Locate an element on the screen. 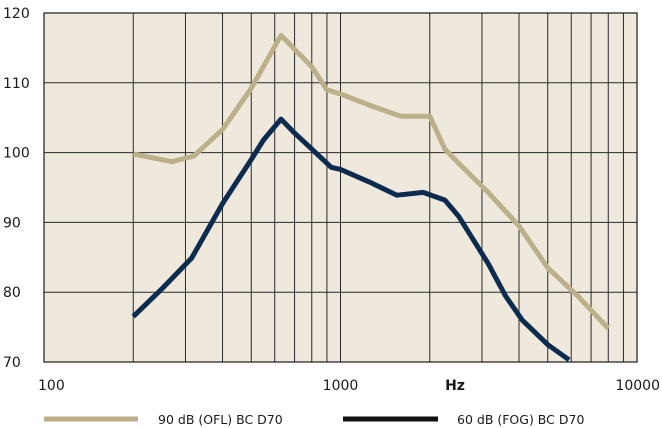  y-tick-labels: 70 80 90 100 110 120 is located at coordinates (16, 188).